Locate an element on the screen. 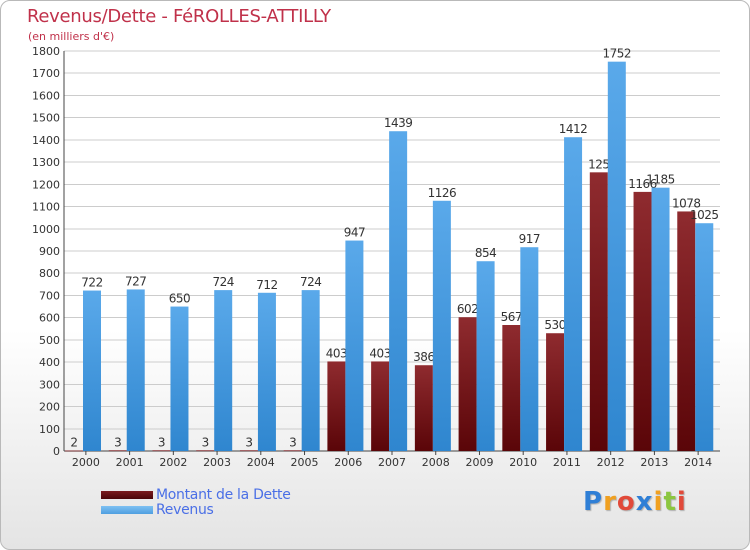  y-tick-label: 200 is located at coordinates (49, 407).